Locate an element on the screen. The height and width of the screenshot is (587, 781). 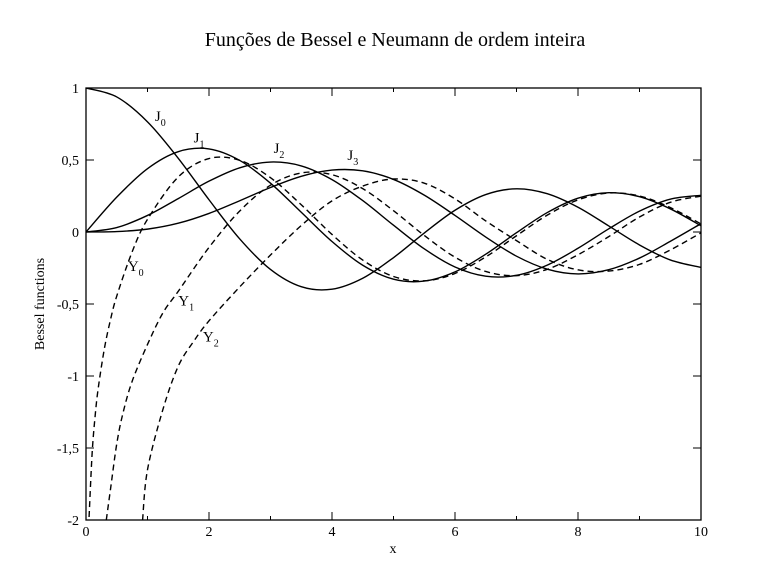
y-tick-label: 1 is located at coordinates (75, 89).